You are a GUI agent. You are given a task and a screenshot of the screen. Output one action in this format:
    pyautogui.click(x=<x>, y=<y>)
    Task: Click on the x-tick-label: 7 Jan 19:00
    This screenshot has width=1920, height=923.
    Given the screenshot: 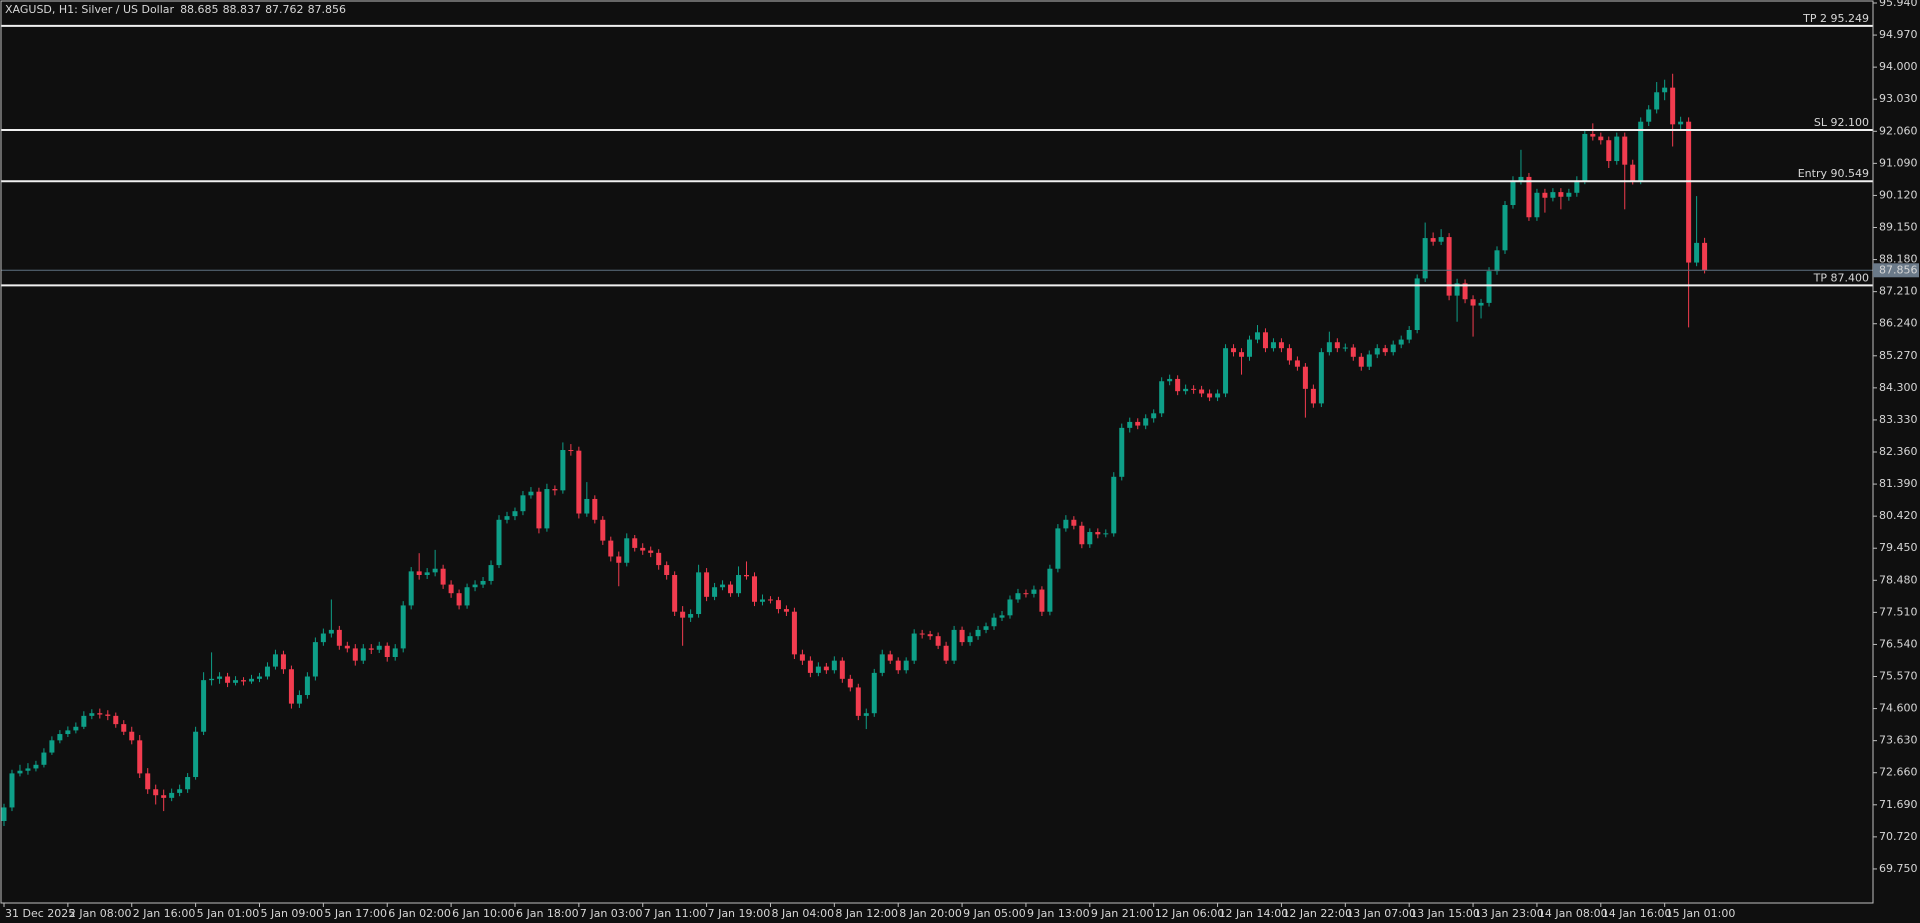 What is the action you would take?
    pyautogui.click(x=739, y=913)
    